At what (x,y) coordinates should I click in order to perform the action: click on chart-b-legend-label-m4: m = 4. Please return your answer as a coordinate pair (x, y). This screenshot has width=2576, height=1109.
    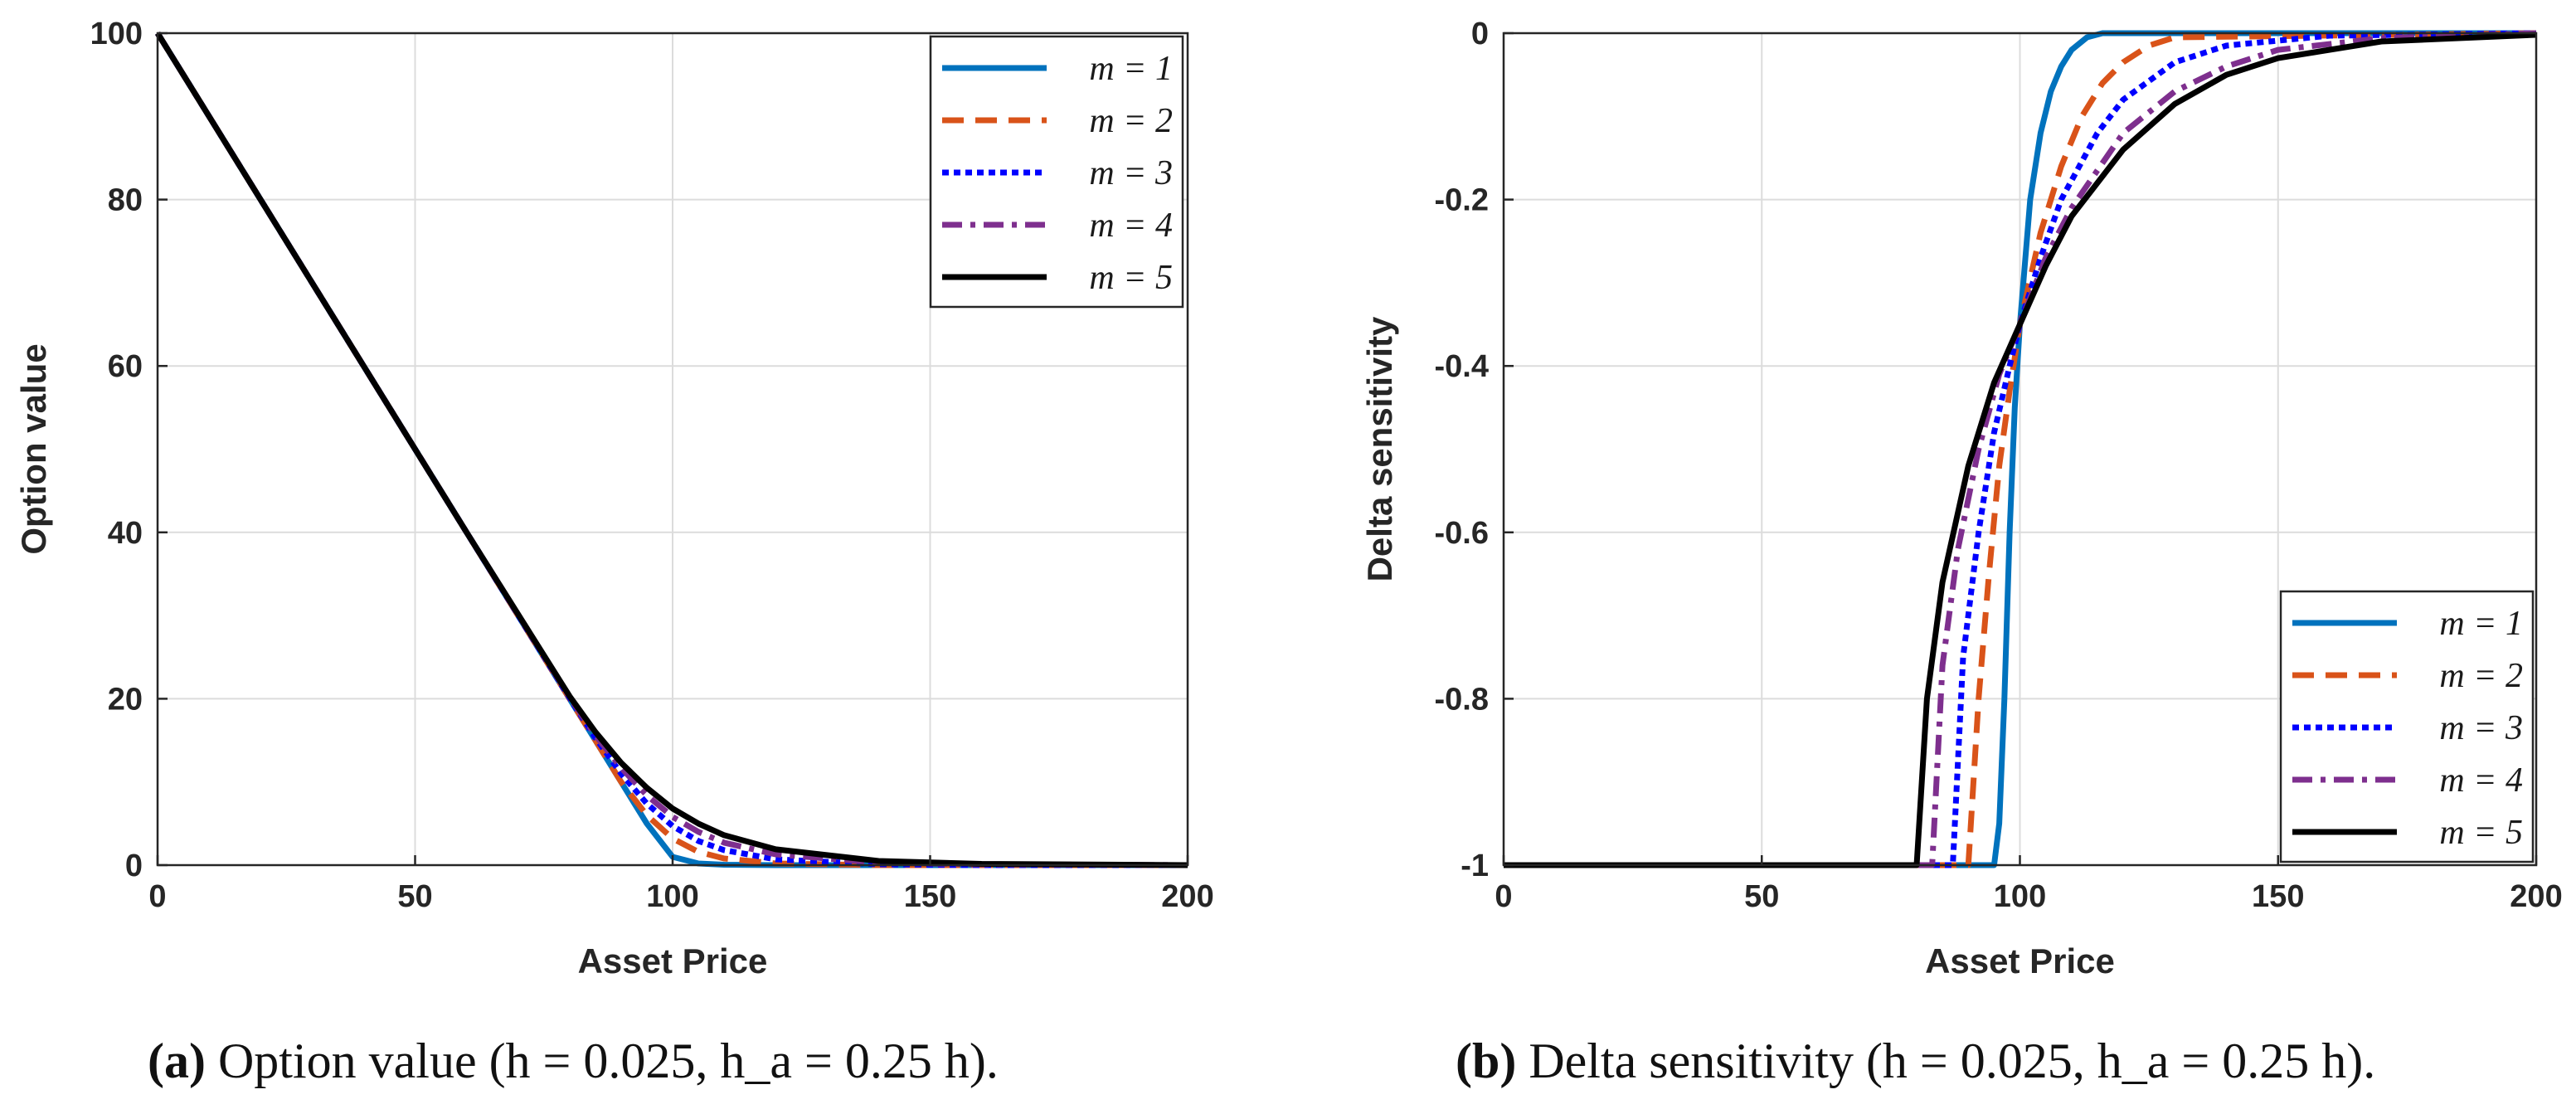
    Looking at the image, I should click on (2481, 781).